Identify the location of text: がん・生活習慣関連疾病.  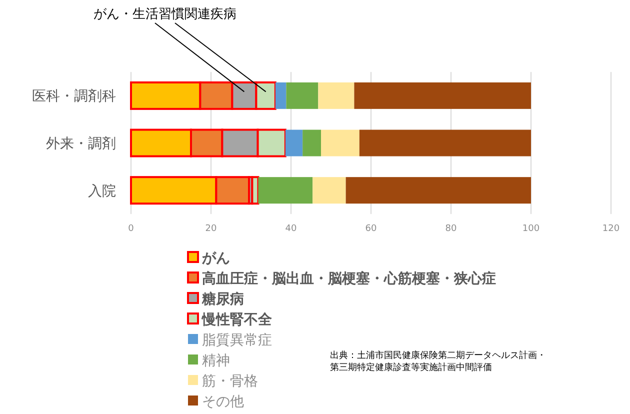
(165, 14).